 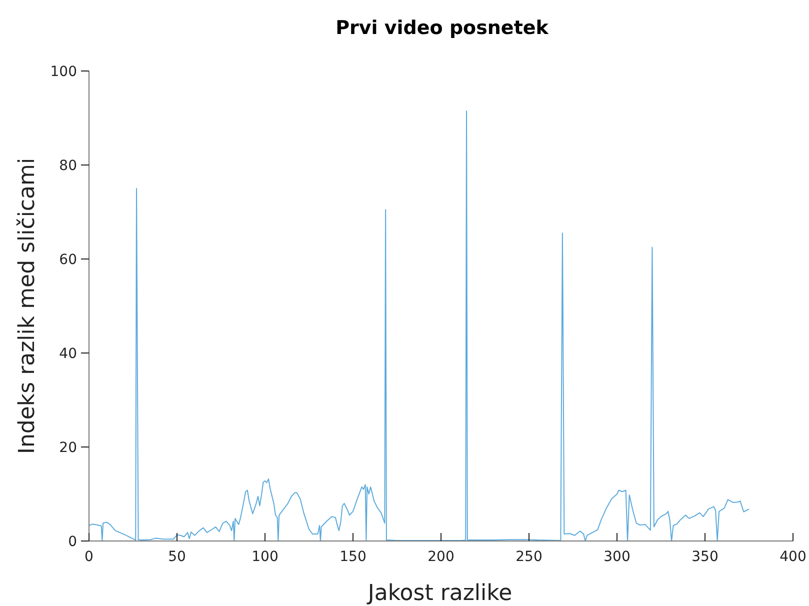 What do you see at coordinates (89, 557) in the screenshot?
I see `x-tick-label: 0` at bounding box center [89, 557].